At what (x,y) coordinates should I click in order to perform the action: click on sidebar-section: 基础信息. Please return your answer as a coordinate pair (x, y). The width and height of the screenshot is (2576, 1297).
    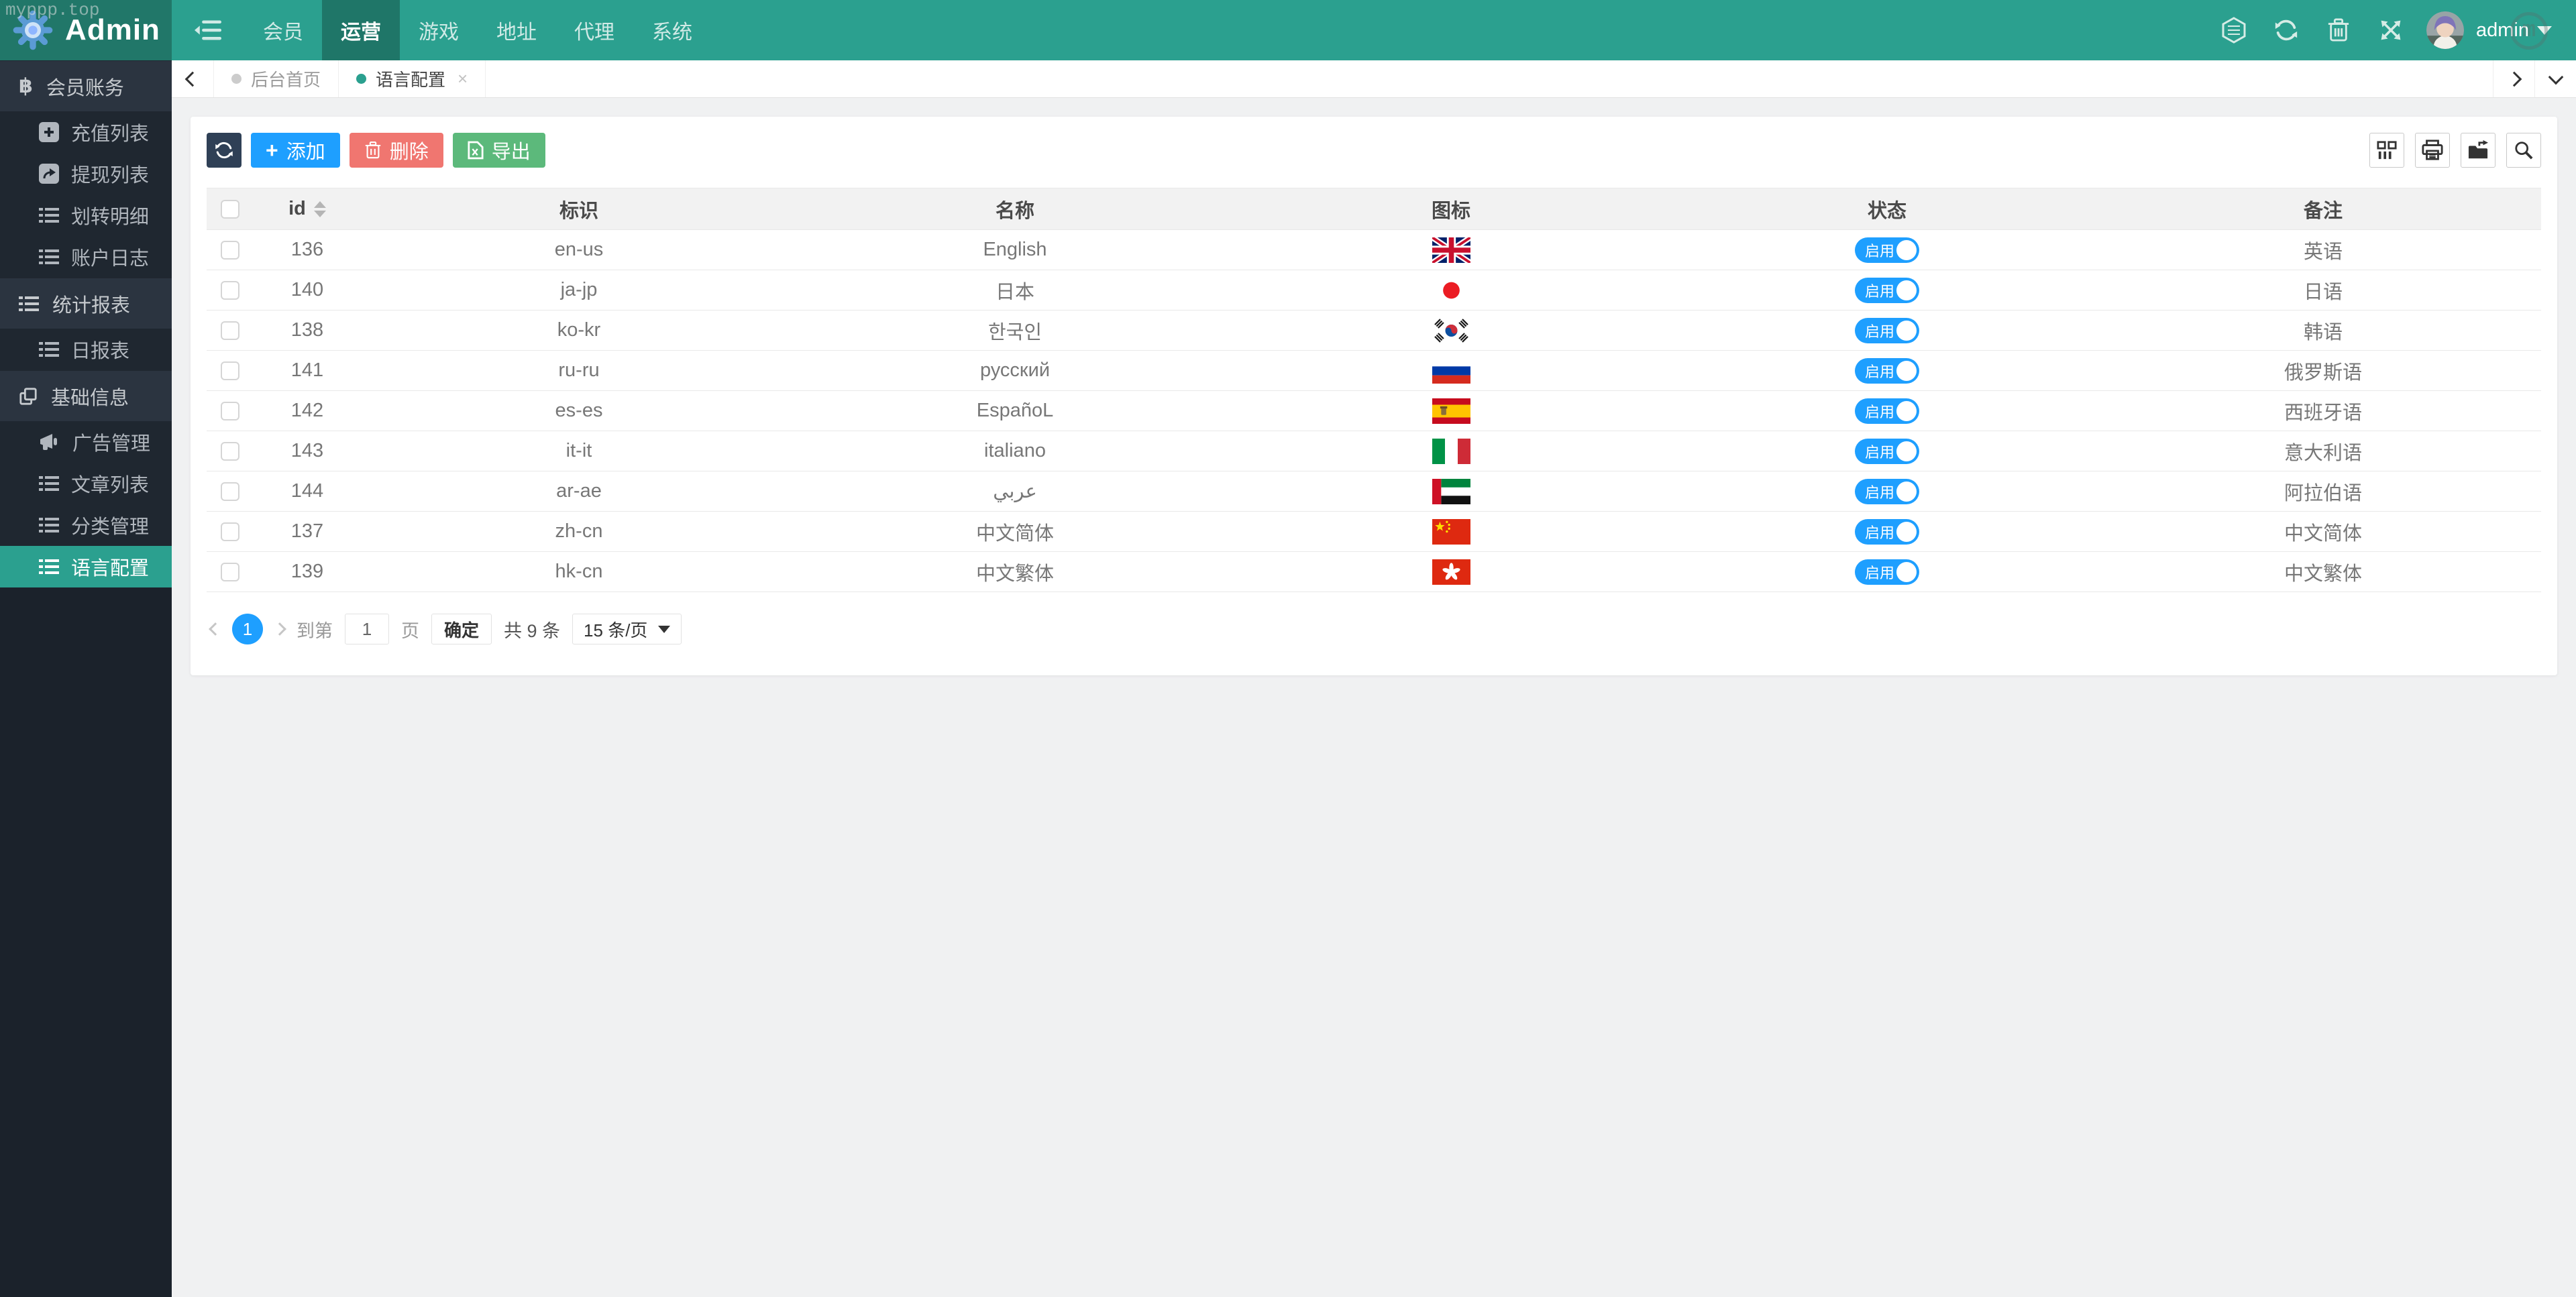
    Looking at the image, I should click on (86, 396).